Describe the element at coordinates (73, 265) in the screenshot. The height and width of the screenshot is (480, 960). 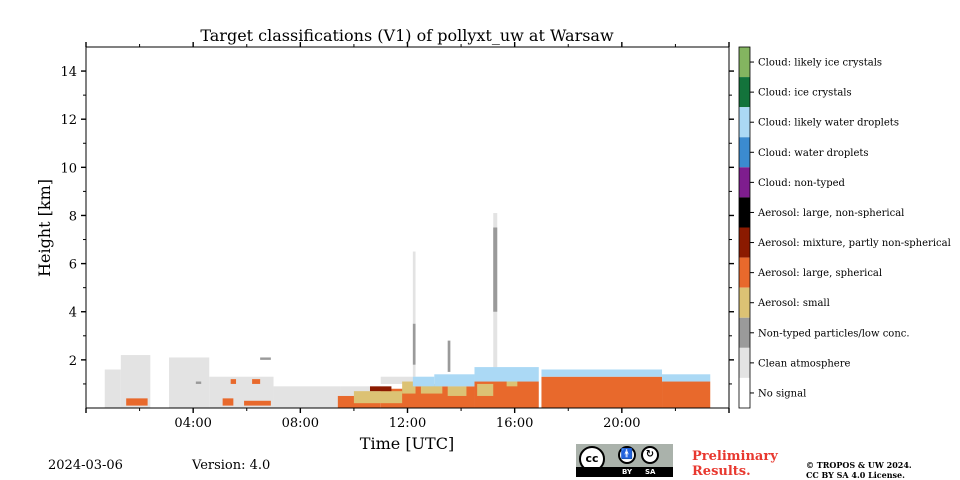
I see `y-tick-label: 6` at that location.